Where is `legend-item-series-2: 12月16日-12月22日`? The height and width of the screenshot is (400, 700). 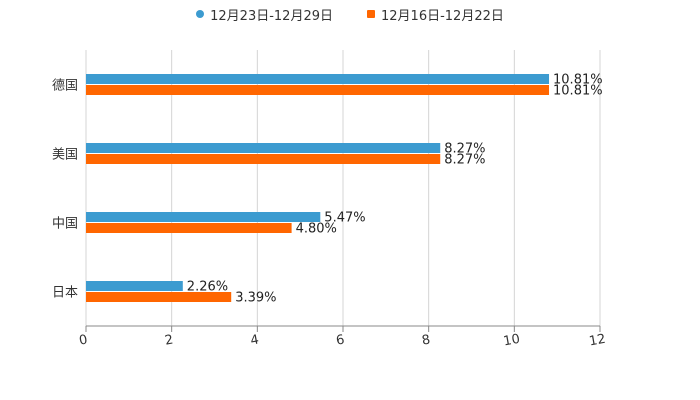
legend-item-series-2: 12月16日-12月22日 is located at coordinates (435, 14).